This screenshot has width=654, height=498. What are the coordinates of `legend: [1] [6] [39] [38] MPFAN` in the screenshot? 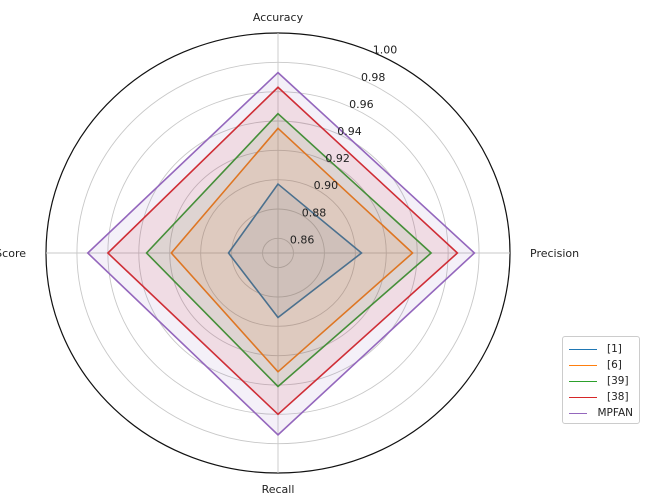 It's located at (601, 380).